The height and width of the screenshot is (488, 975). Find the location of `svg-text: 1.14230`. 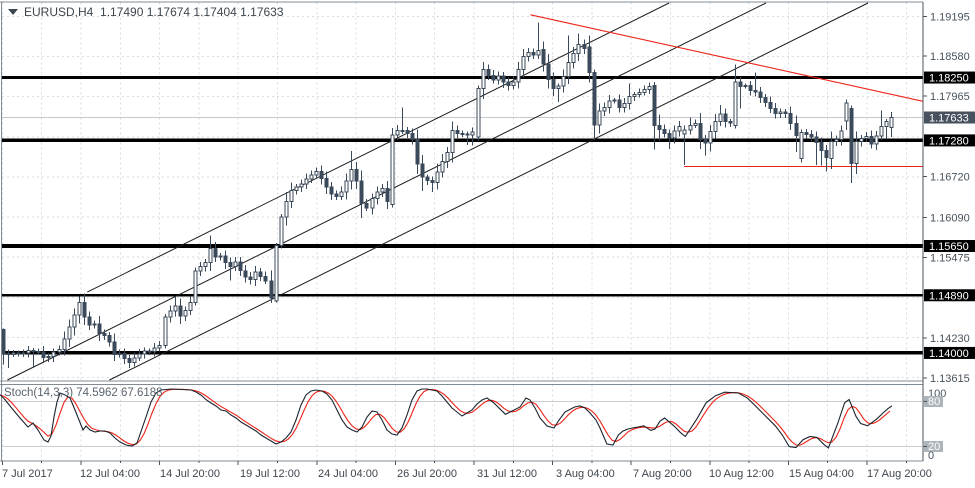

svg-text: 1.14230 is located at coordinates (950, 339).